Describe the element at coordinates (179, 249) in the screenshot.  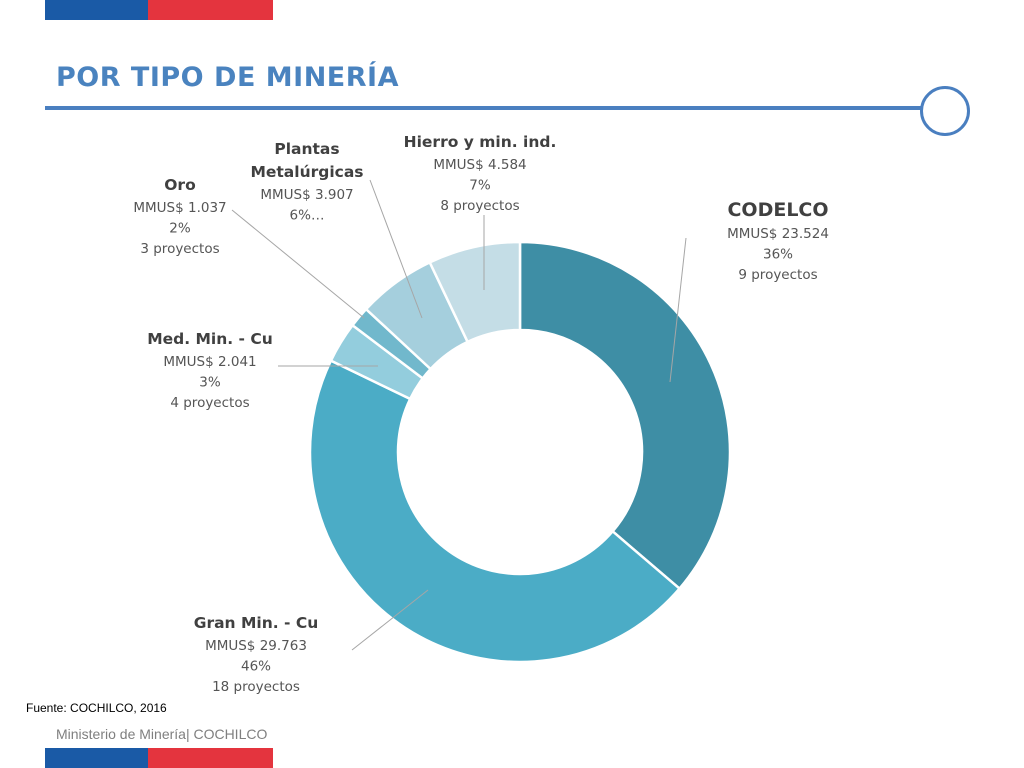
I see `label-projects-oro: 3 proyectos` at that location.